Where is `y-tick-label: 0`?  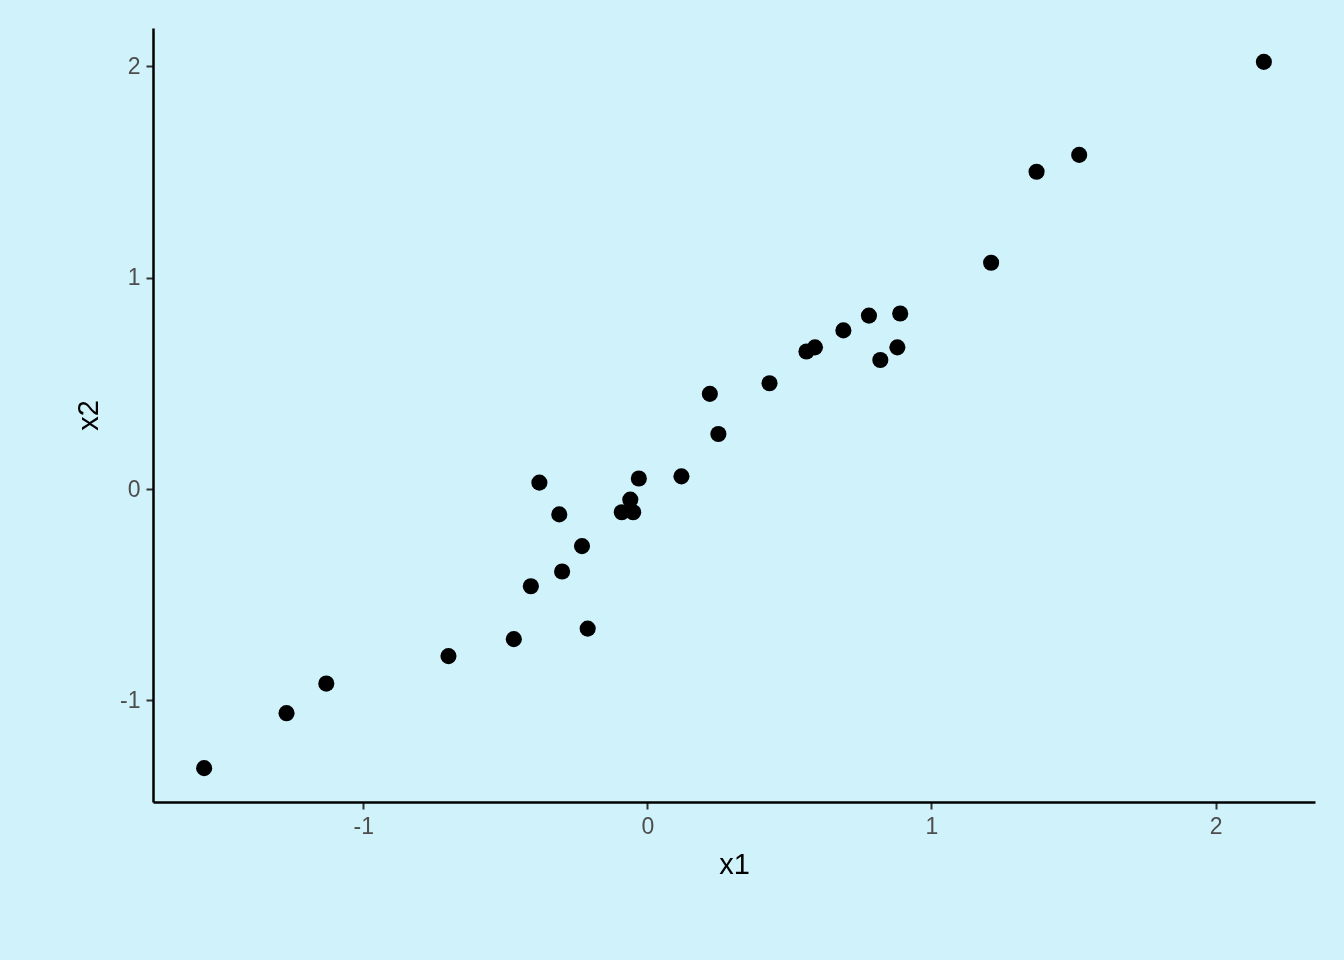
y-tick-label: 0 is located at coordinates (134, 488).